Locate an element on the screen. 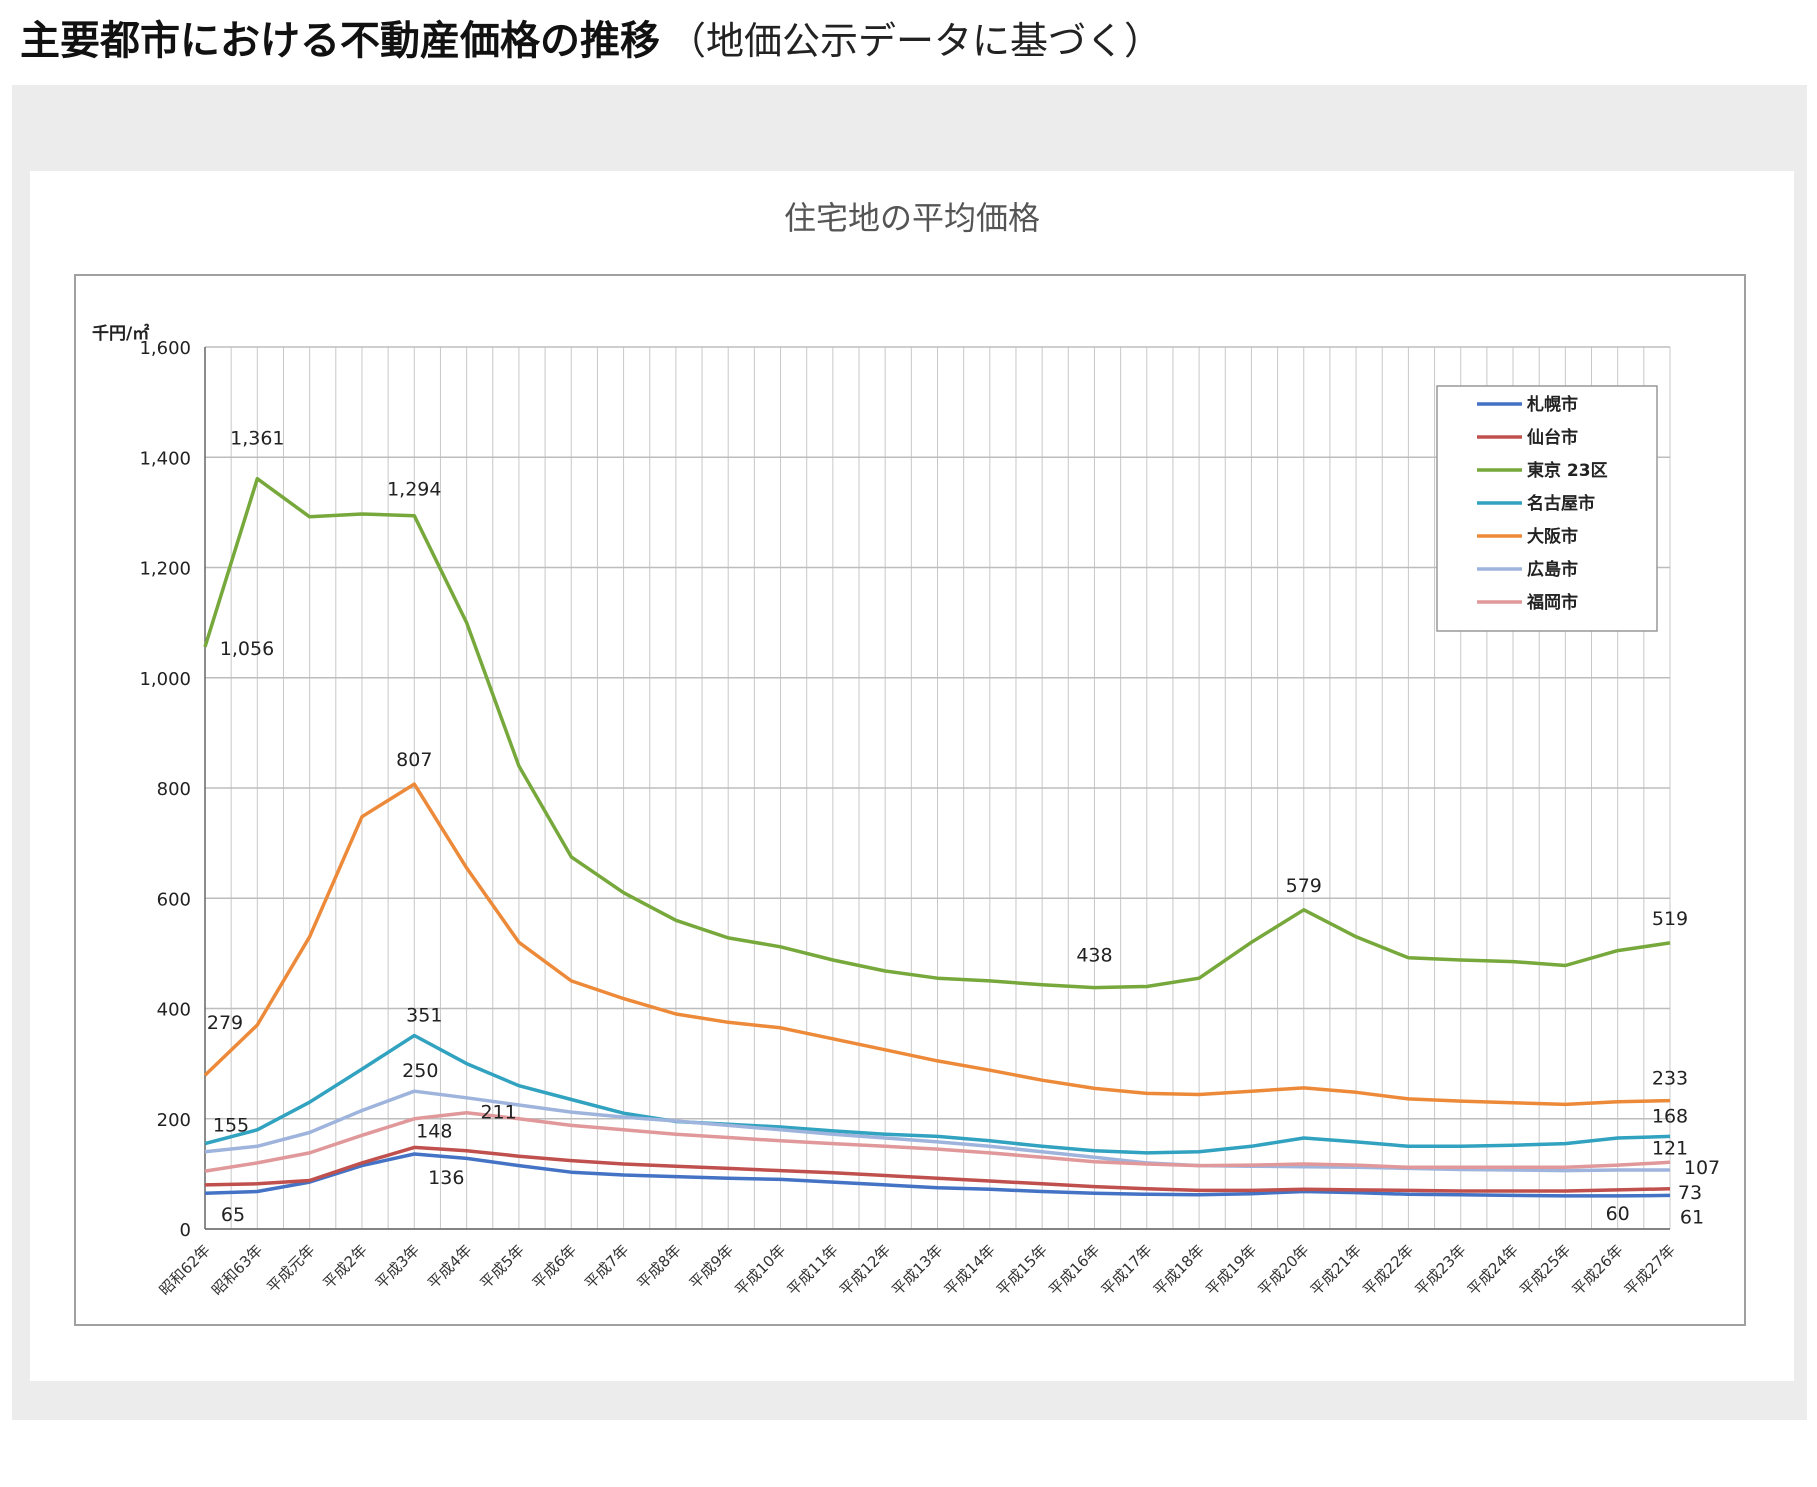 This screenshot has width=1817, height=1487. data-label: 351 is located at coordinates (424, 1016).